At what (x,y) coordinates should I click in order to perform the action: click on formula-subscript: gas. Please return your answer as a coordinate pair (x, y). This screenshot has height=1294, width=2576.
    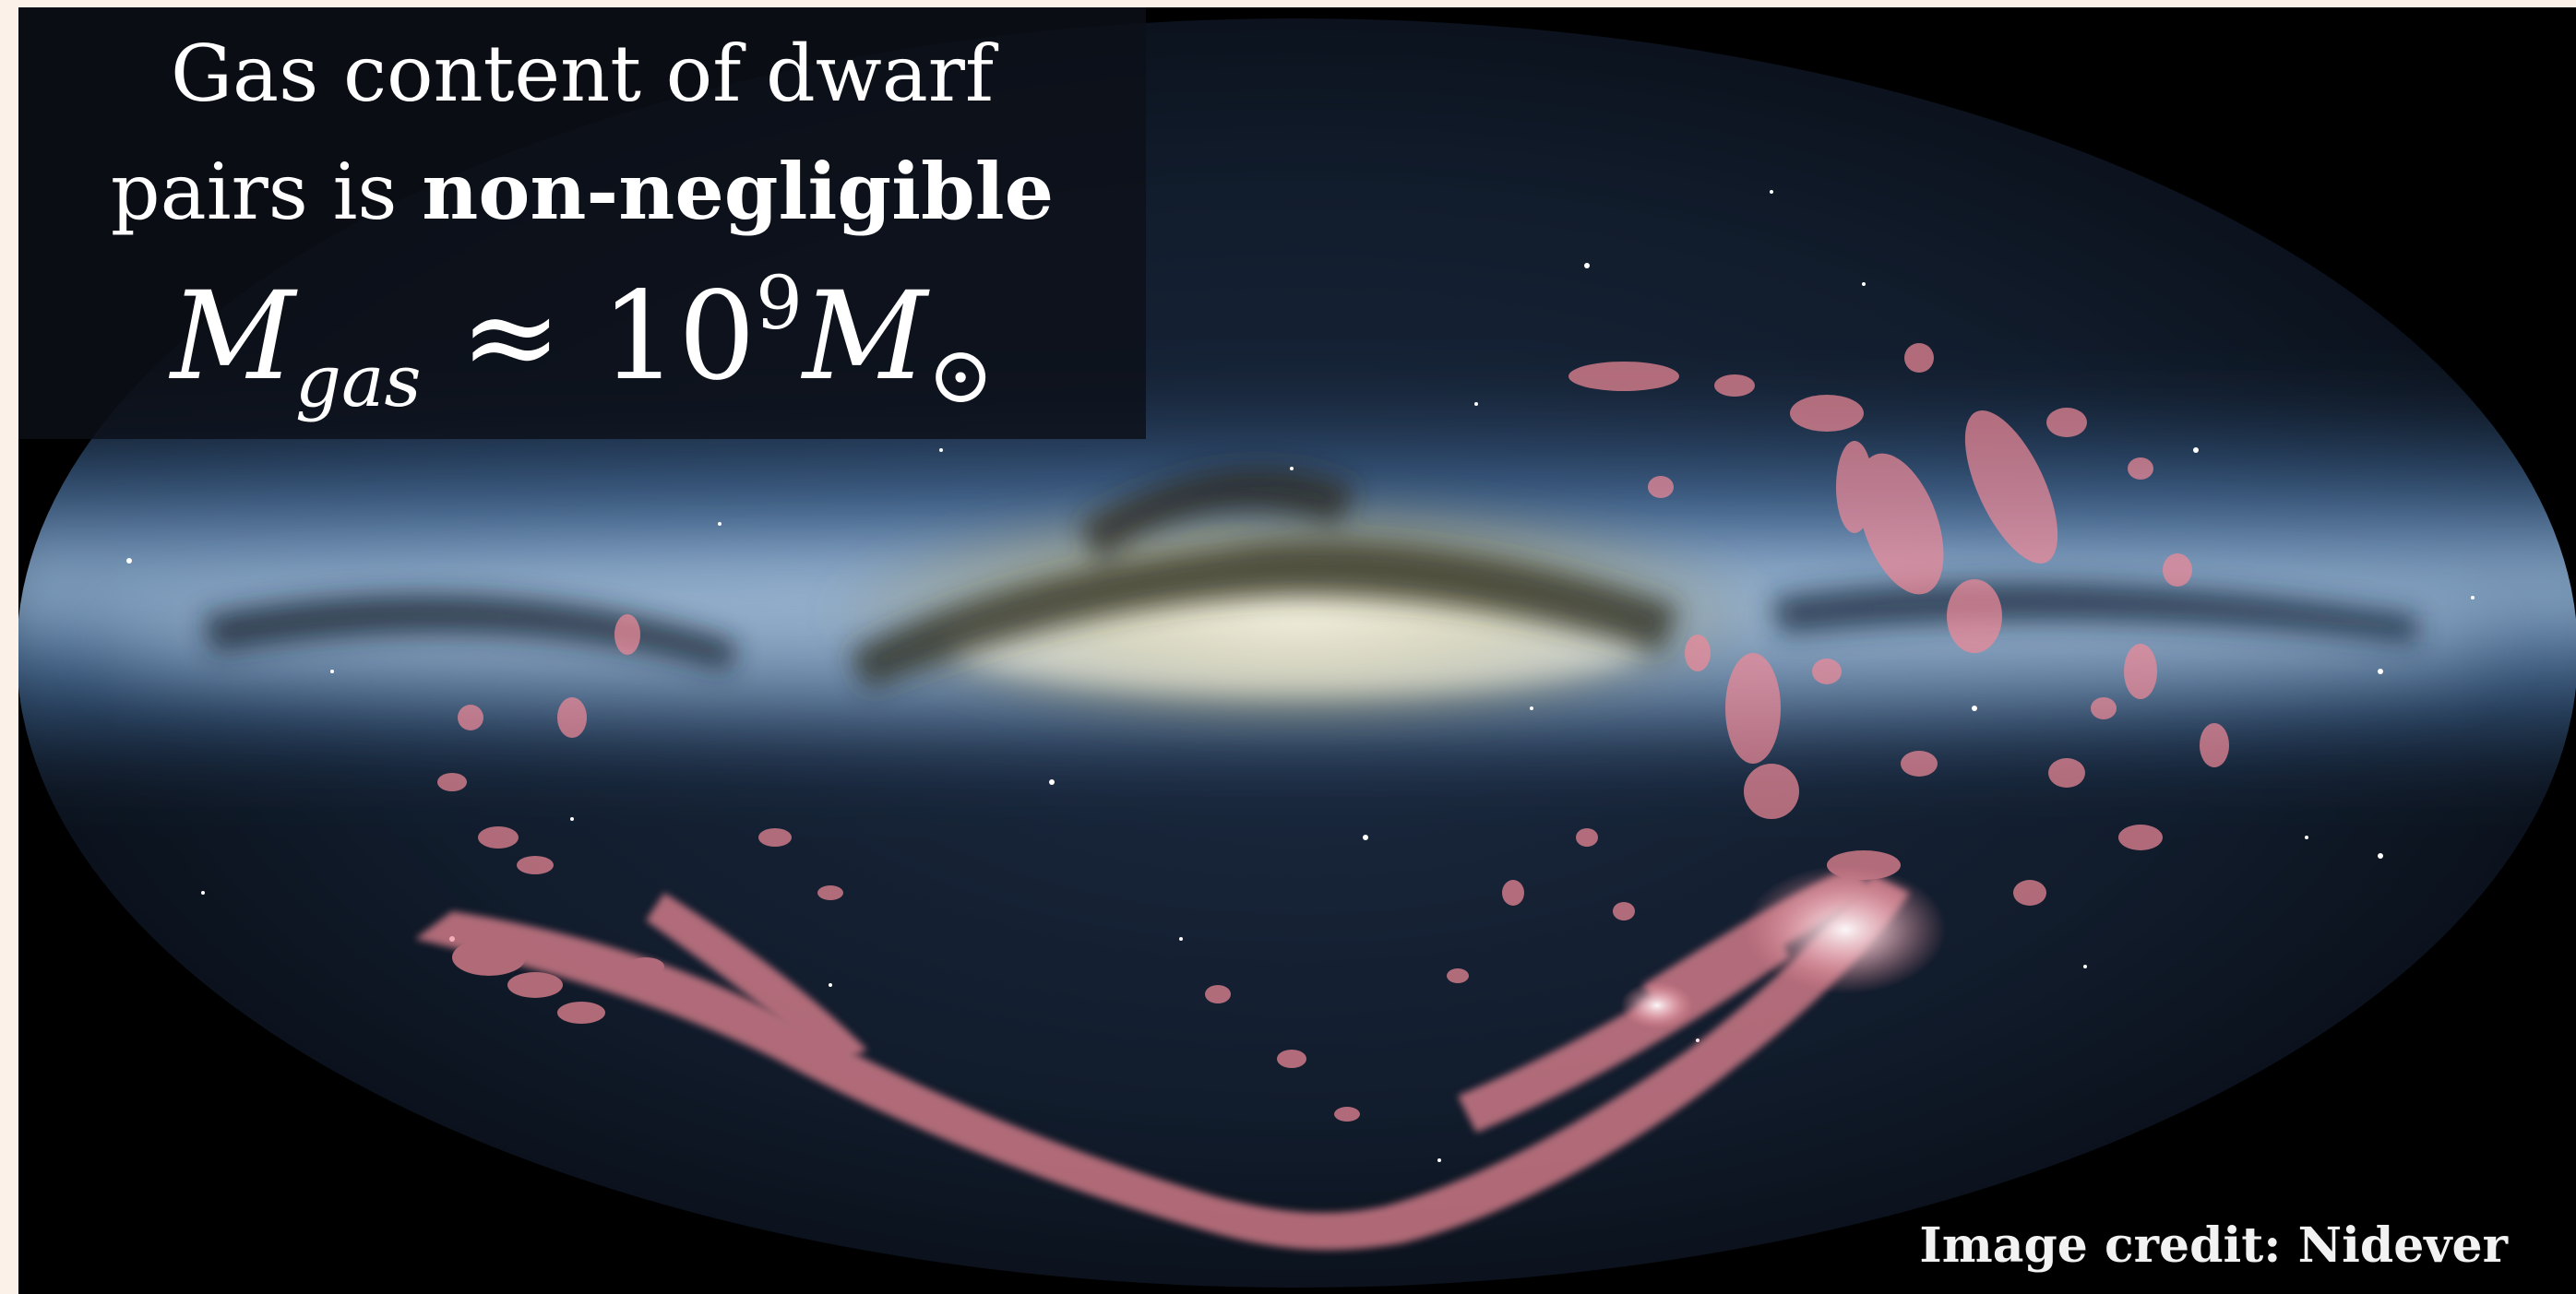
    Looking at the image, I should click on (358, 381).